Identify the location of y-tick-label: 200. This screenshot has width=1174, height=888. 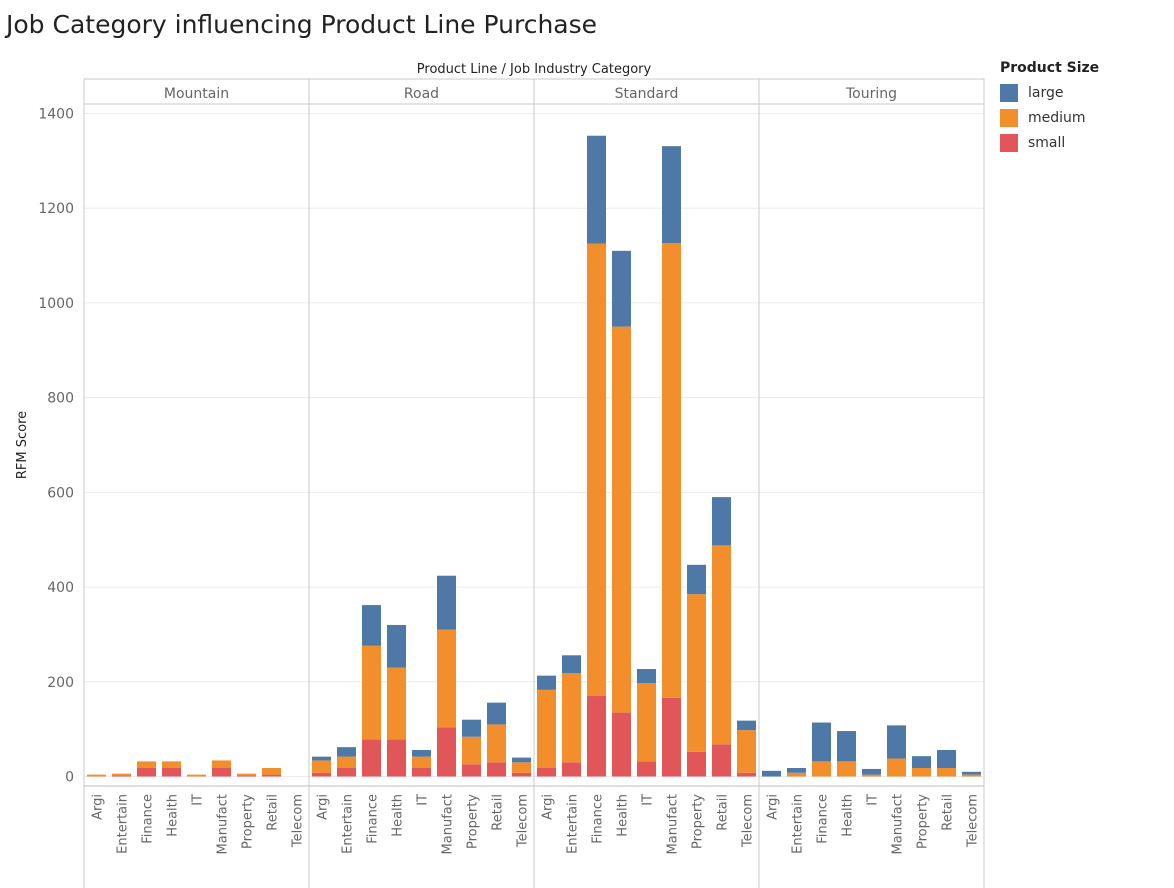
(60, 683).